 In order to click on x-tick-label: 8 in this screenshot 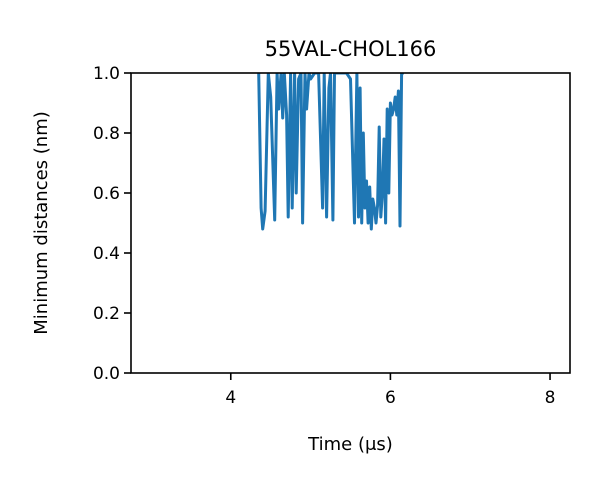, I will do `click(550, 398)`.